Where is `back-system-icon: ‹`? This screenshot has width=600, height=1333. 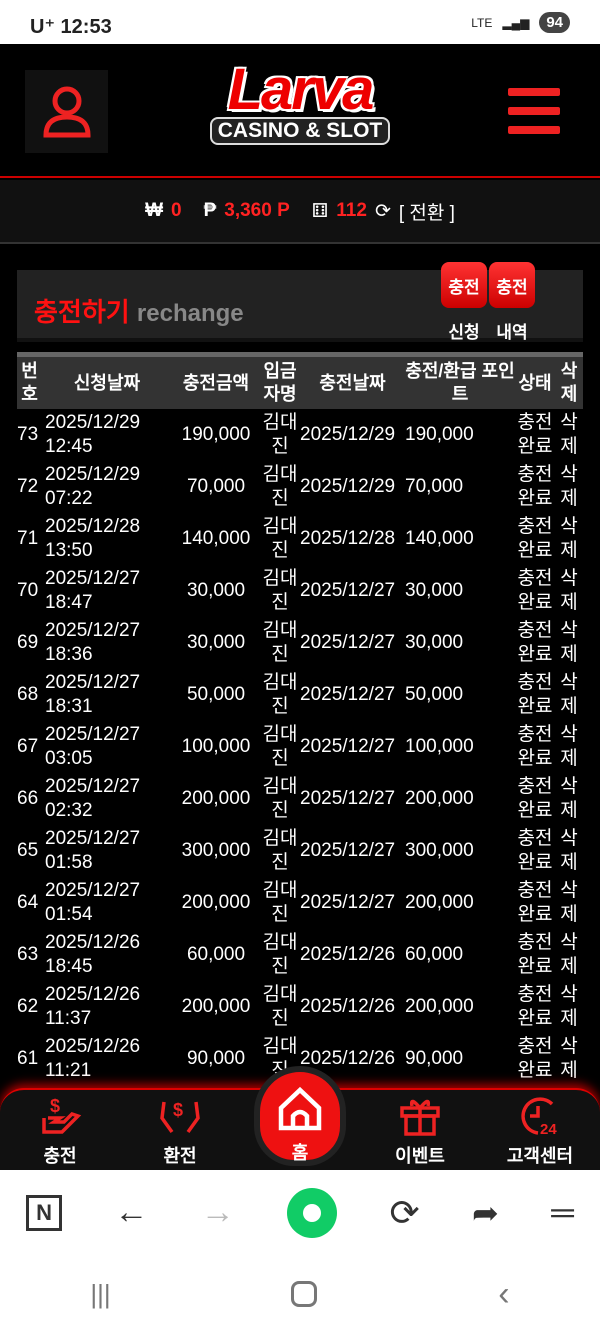
back-system-icon: ‹ is located at coordinates (504, 1293).